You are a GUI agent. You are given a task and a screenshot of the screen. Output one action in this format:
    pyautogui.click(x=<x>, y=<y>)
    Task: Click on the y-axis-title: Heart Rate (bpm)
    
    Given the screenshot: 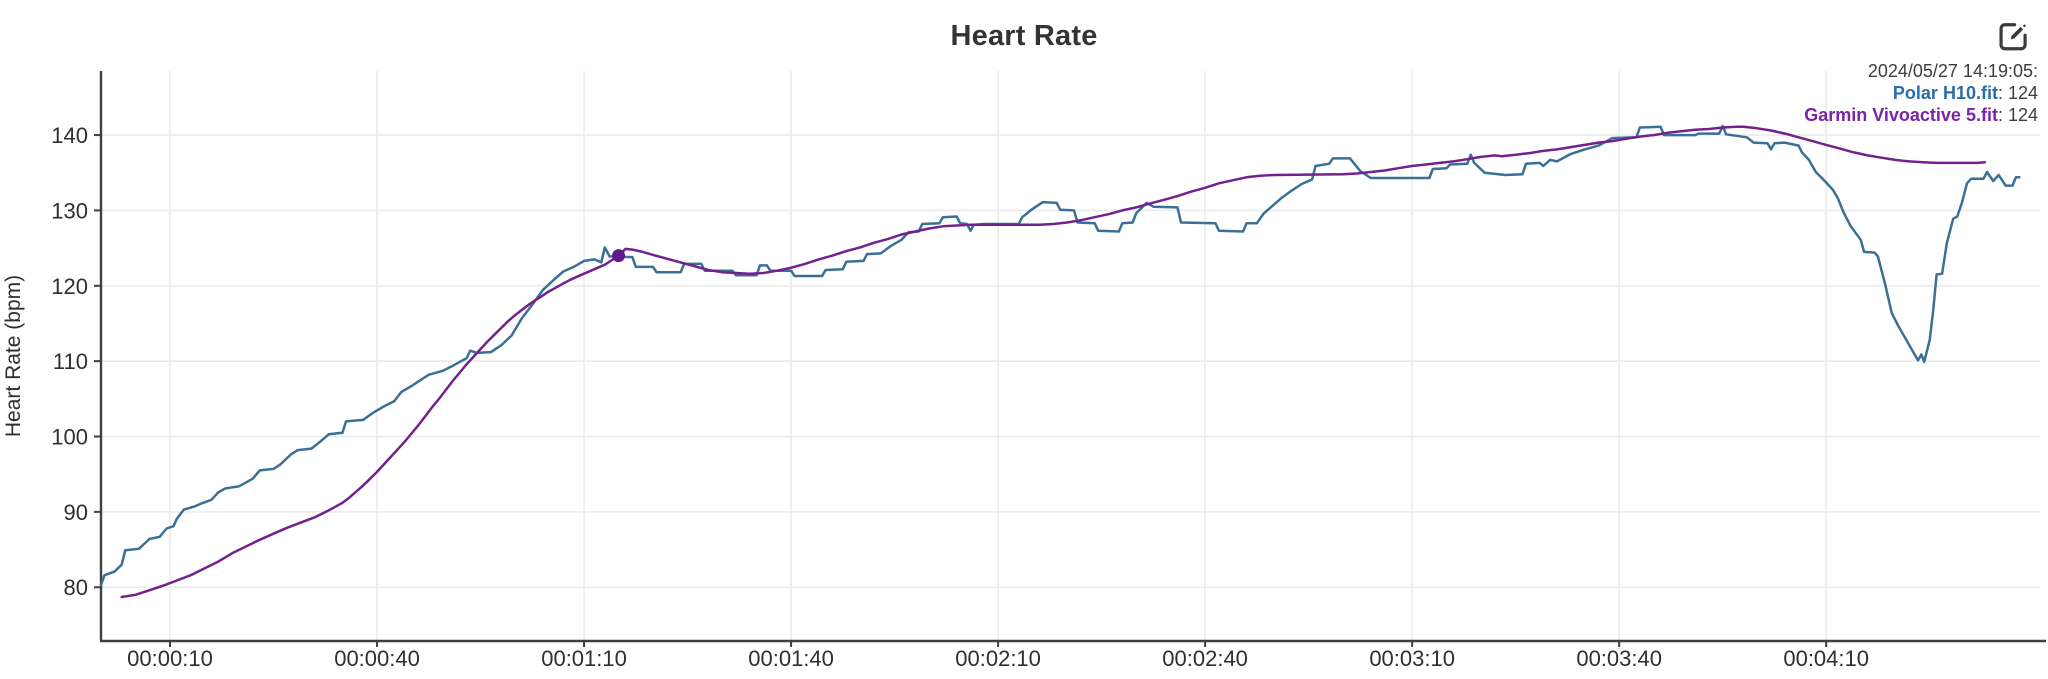 What is the action you would take?
    pyautogui.click(x=13, y=356)
    